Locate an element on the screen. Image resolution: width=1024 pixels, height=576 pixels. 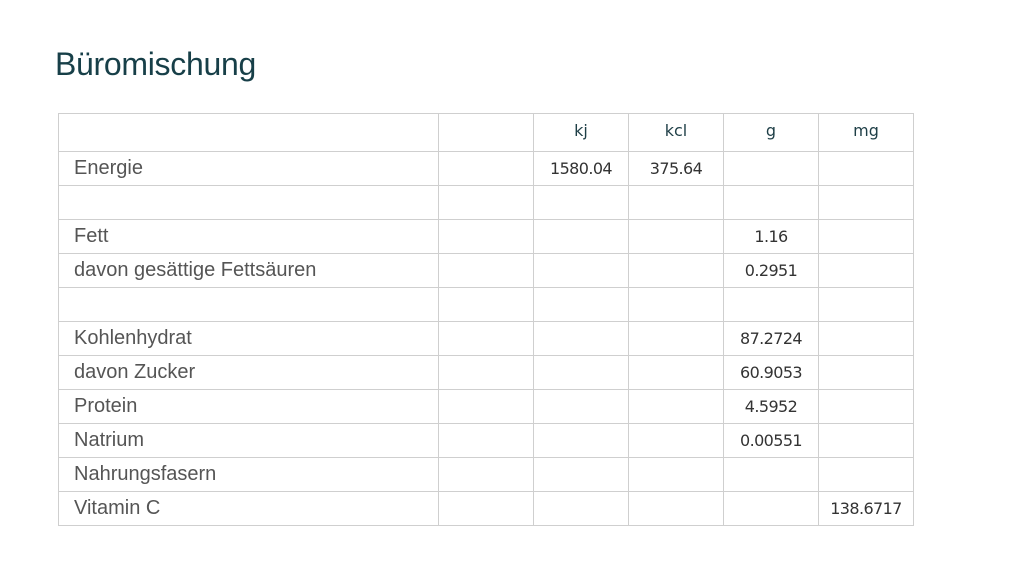
table-cell: 60.9053 is located at coordinates (771, 372).